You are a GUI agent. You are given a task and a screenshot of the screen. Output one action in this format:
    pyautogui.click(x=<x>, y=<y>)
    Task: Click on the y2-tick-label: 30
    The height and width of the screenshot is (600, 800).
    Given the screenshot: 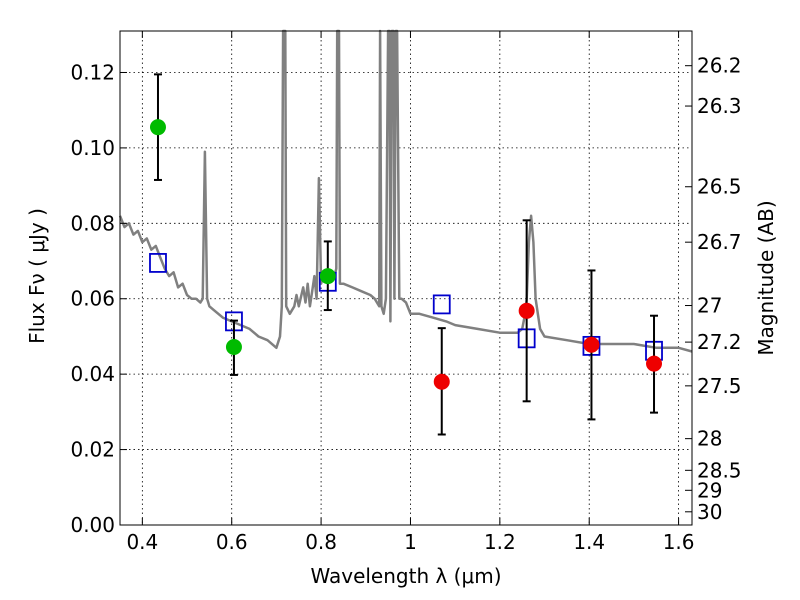 What is the action you would take?
    pyautogui.click(x=709, y=512)
    